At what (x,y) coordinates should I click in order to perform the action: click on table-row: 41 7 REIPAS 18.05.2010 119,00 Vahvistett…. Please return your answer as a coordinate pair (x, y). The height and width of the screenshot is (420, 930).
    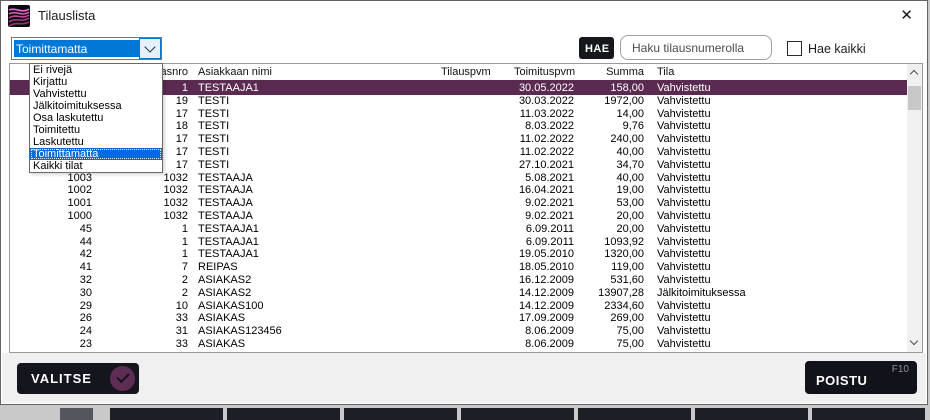
    Looking at the image, I should click on (458, 267).